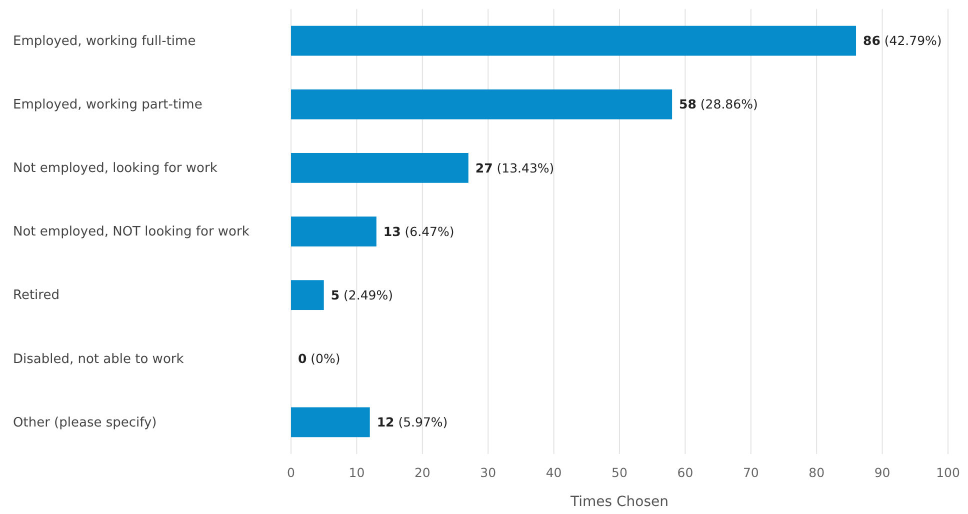 The width and height of the screenshot is (968, 514). I want to click on y-tick-label: Not employed, NOT looking for work, so click(131, 232).